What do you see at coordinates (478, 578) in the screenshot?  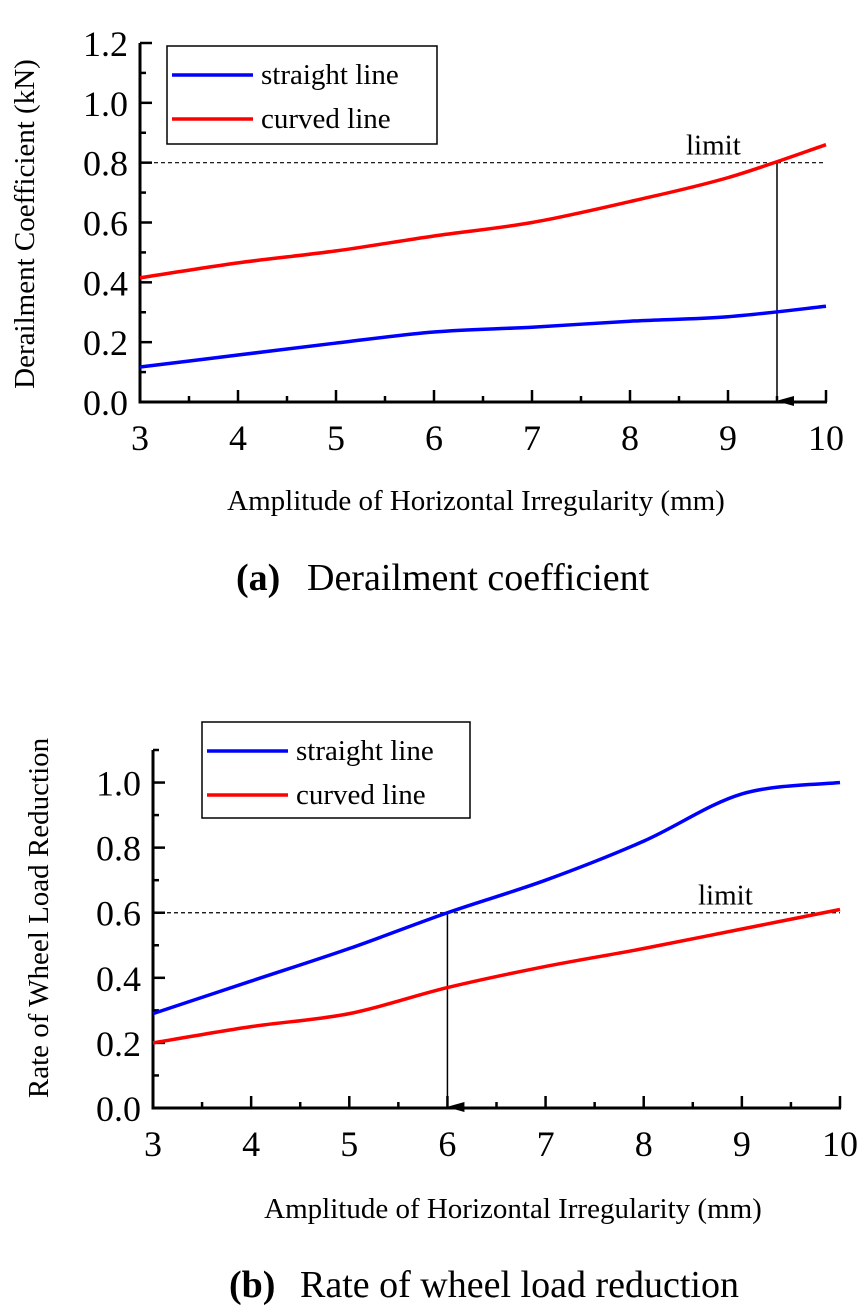 I see `caption-text: Derailment coefficient` at bounding box center [478, 578].